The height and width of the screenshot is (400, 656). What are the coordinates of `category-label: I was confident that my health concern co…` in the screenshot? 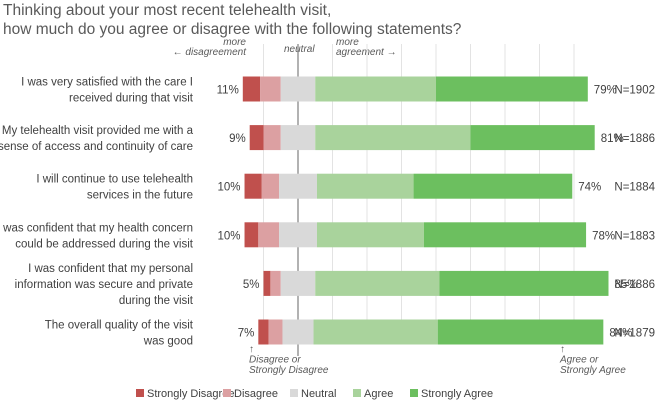 It's located at (97, 236).